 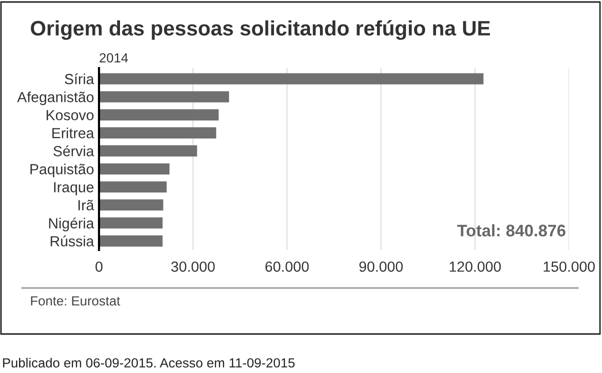 What do you see at coordinates (475, 266) in the screenshot?
I see `x-tick-label: 120.000` at bounding box center [475, 266].